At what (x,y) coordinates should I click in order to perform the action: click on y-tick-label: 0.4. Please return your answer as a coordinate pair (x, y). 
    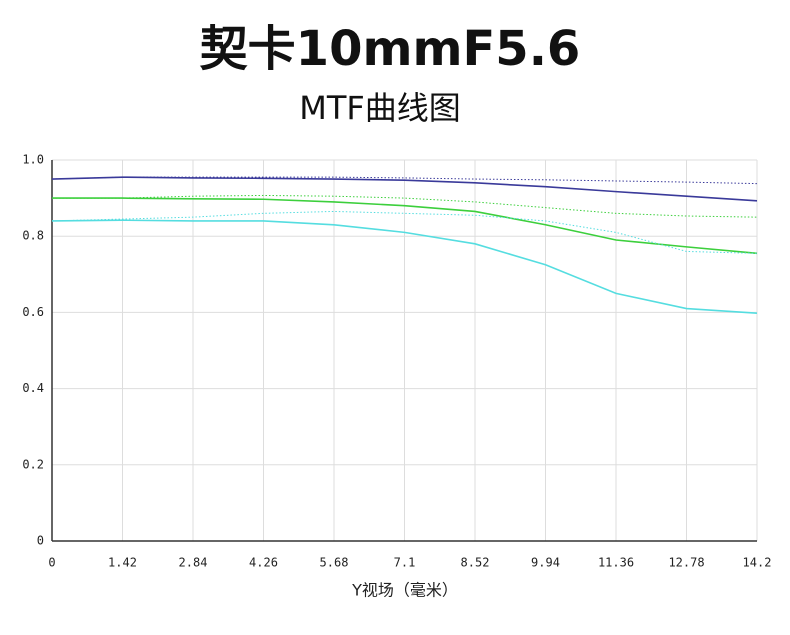
    Looking at the image, I should click on (33, 388).